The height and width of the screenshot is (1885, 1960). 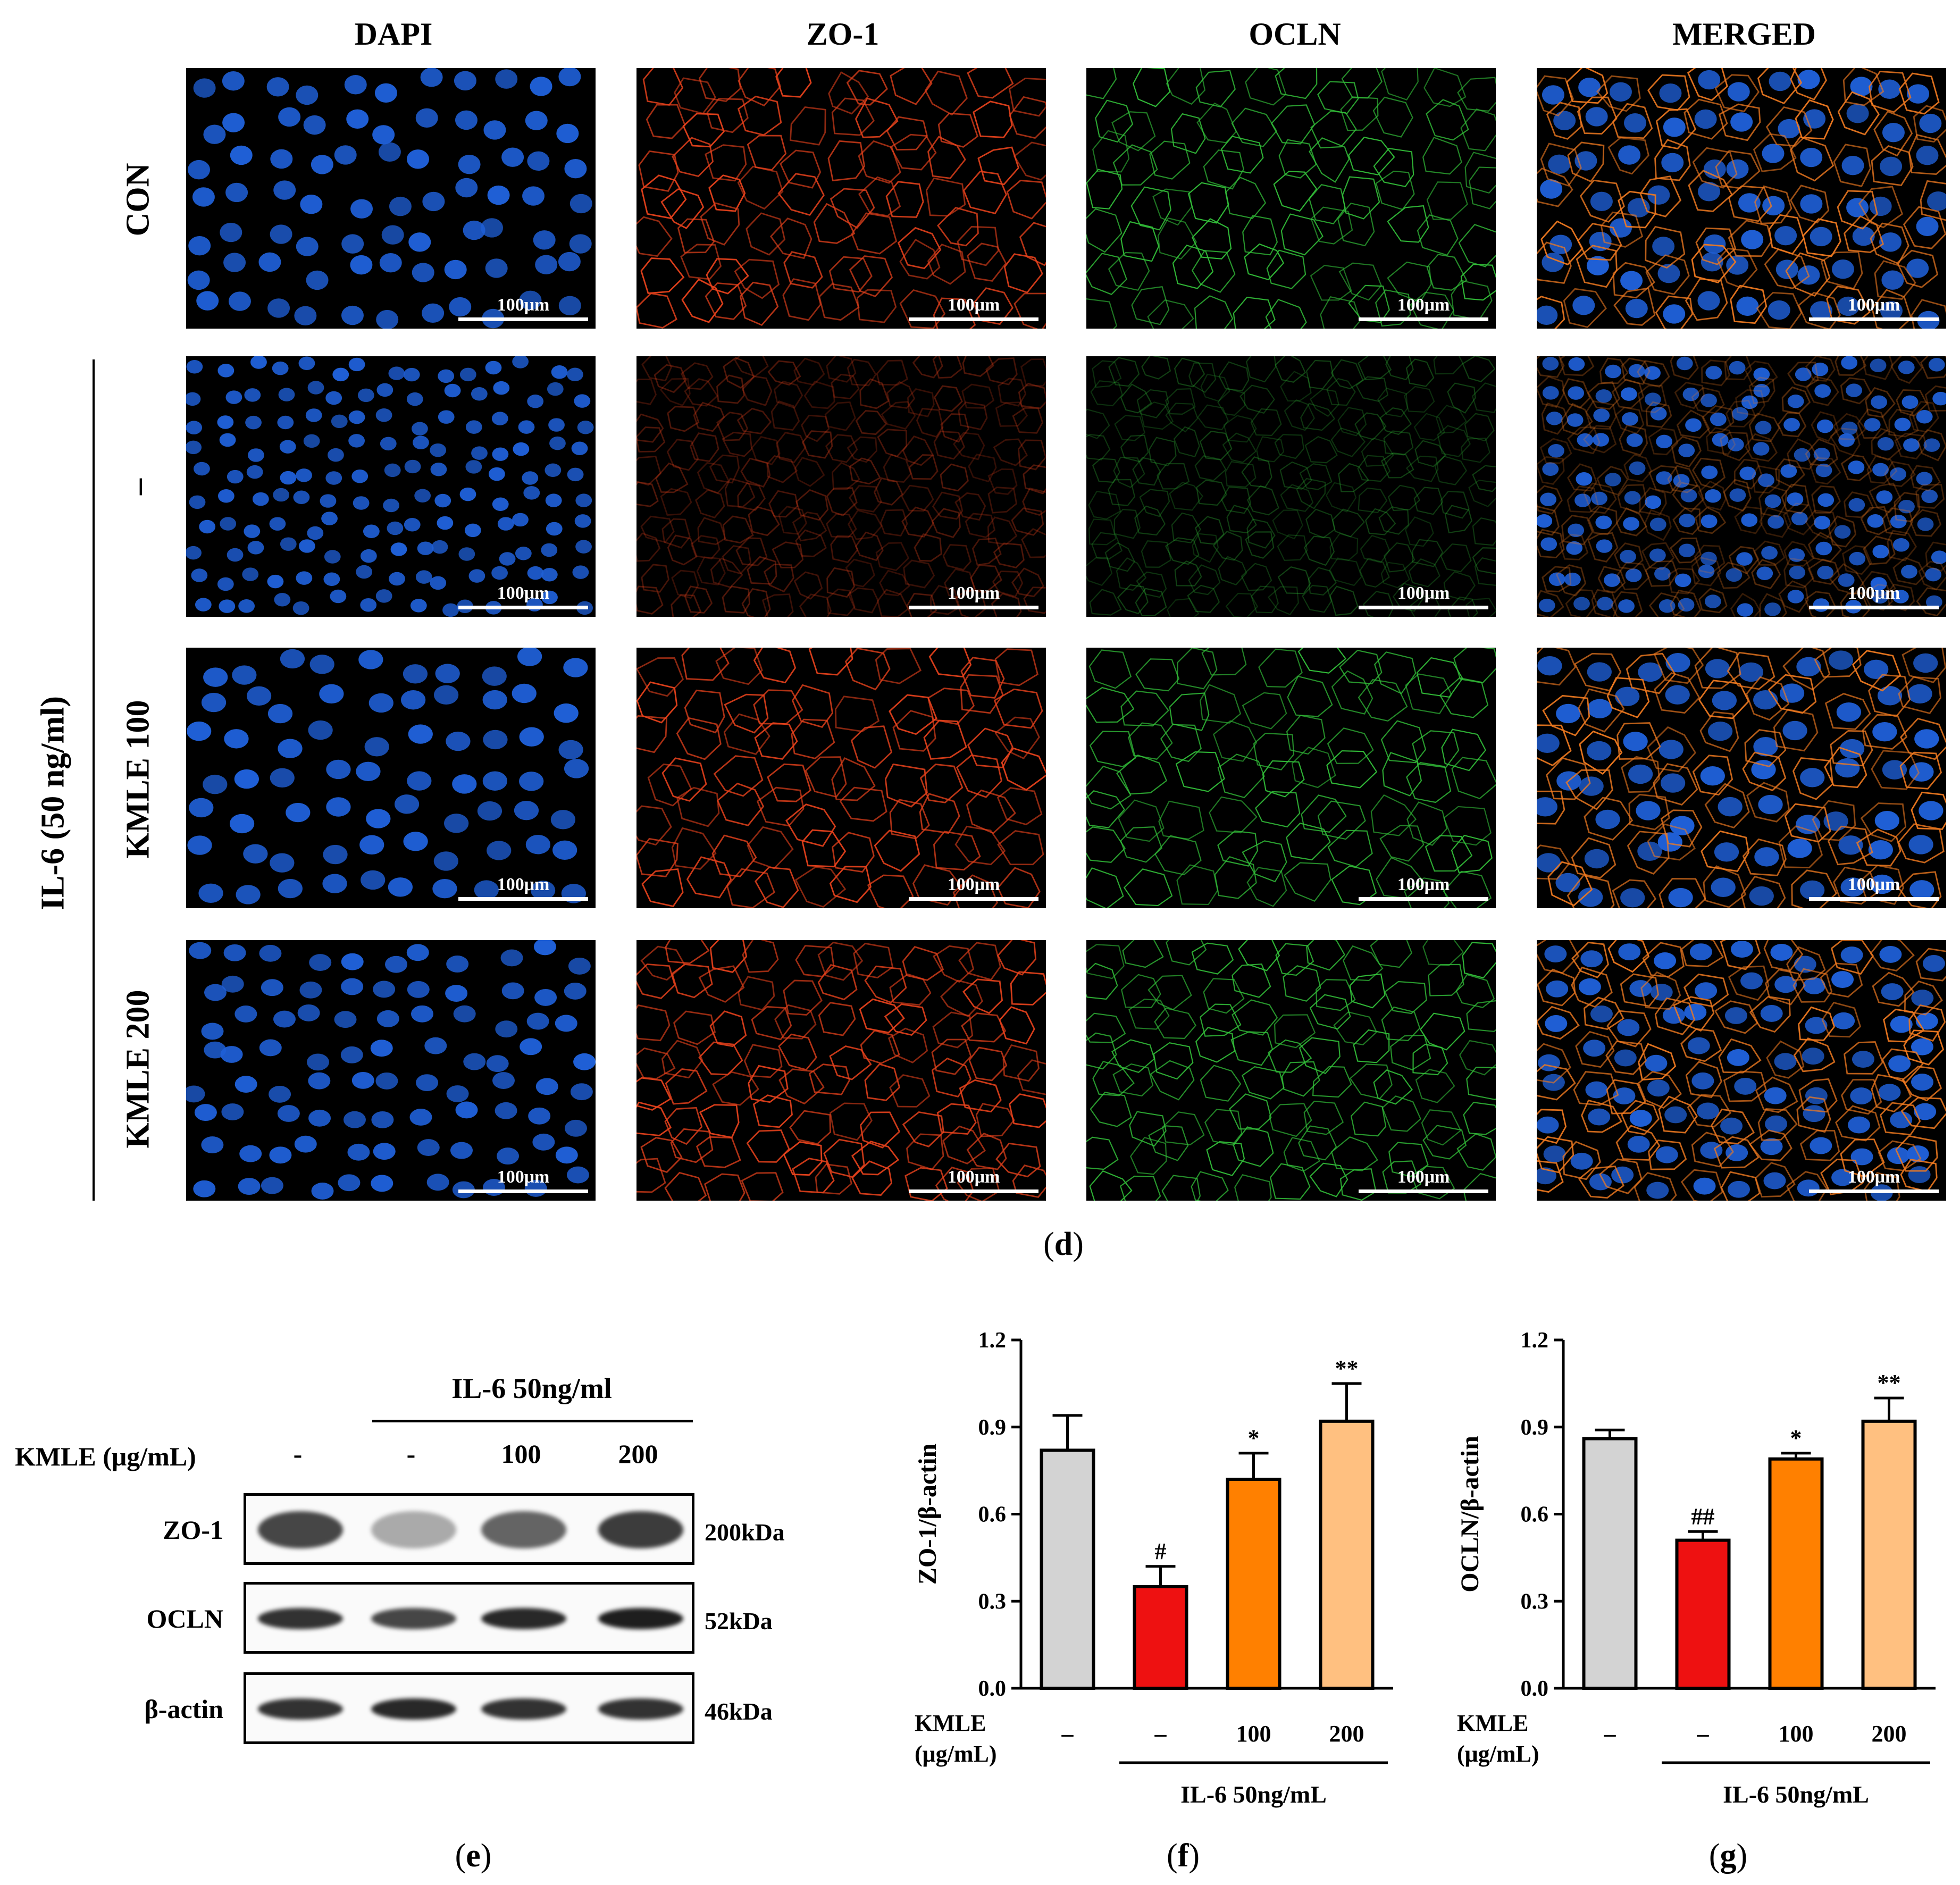 What do you see at coordinates (1535, 1601) in the screenshot?
I see `y-tick-label: 0.3` at bounding box center [1535, 1601].